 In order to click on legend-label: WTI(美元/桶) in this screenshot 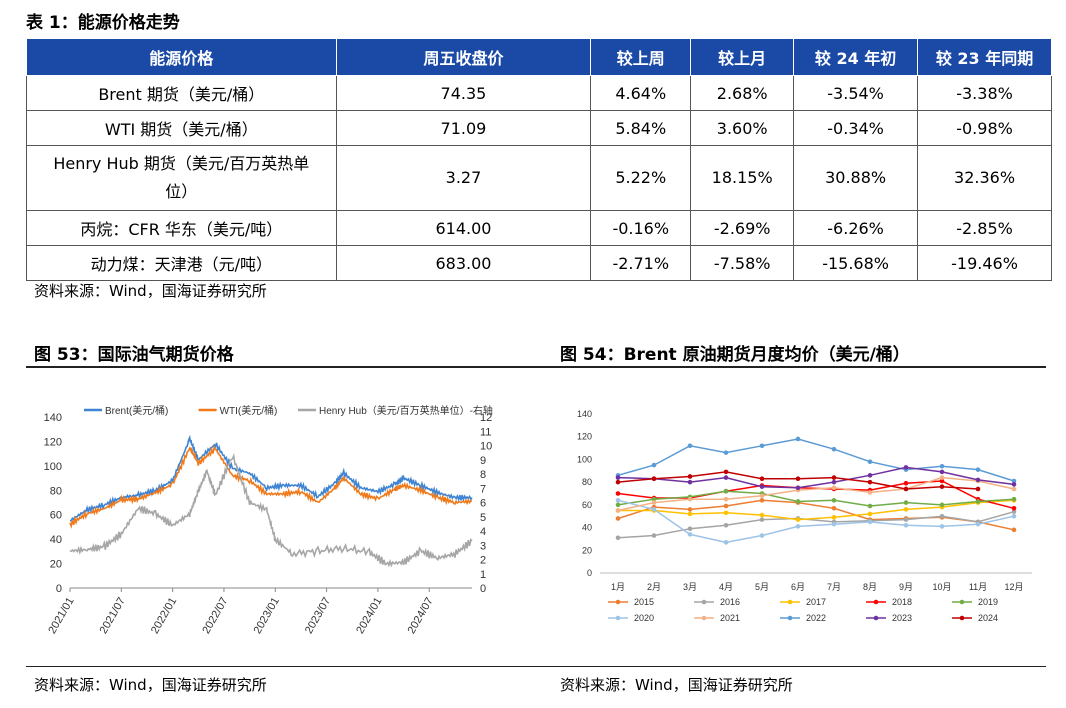, I will do `click(249, 410)`.